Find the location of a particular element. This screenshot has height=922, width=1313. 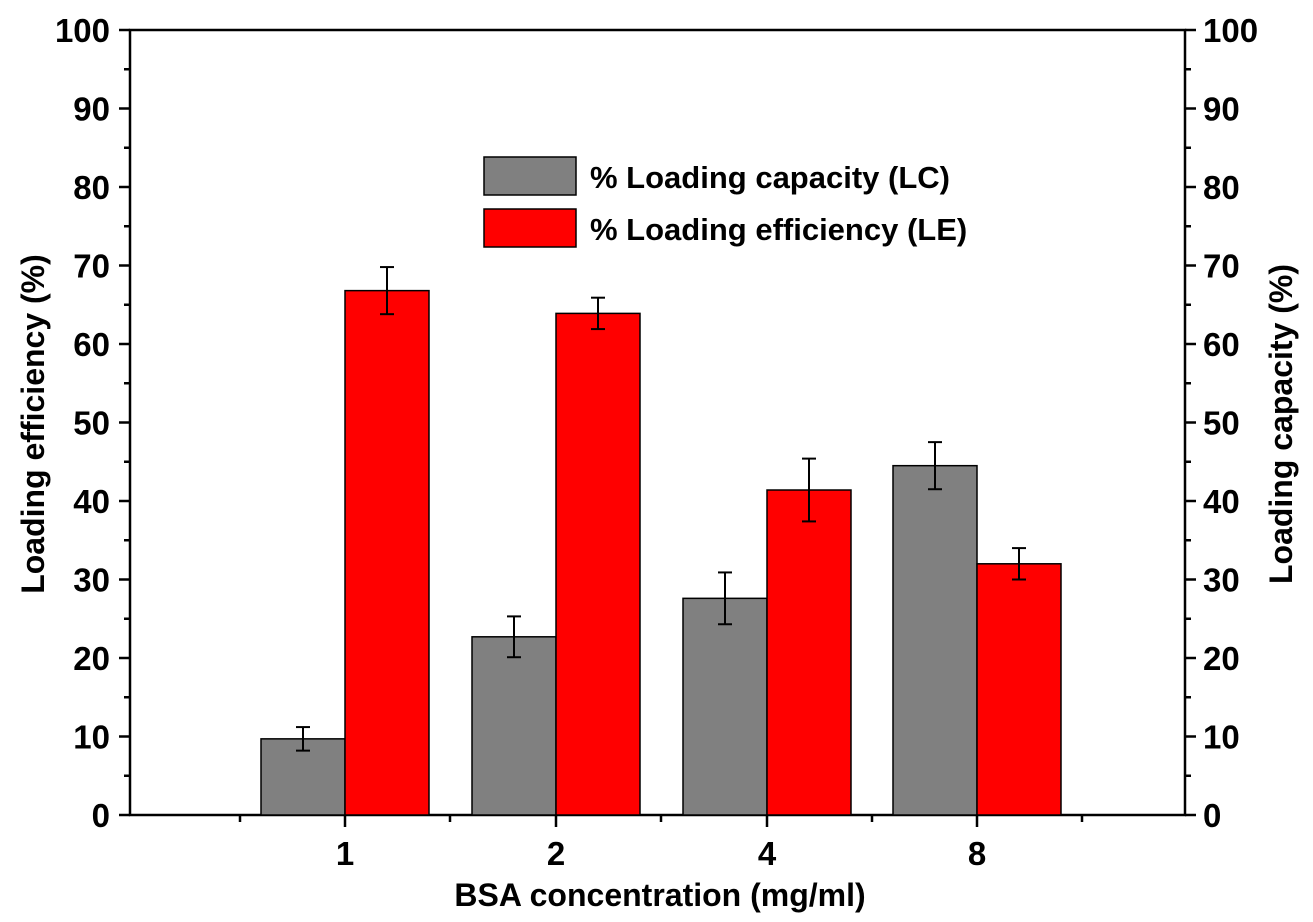

y-tick-label-left: 70 is located at coordinates (91, 266).